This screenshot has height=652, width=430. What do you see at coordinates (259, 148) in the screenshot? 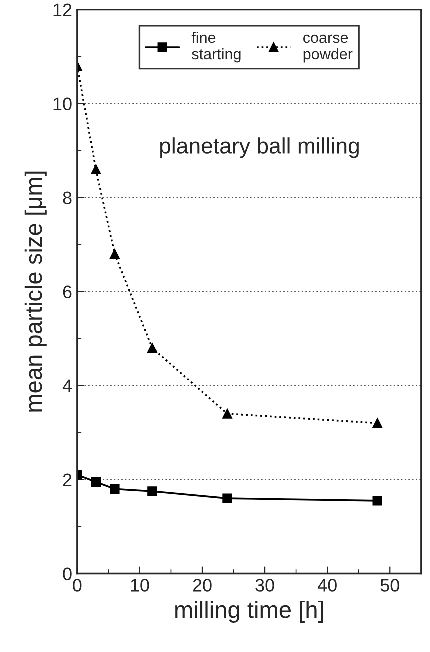
I see `annotation: planetary ball milling` at bounding box center [259, 148].